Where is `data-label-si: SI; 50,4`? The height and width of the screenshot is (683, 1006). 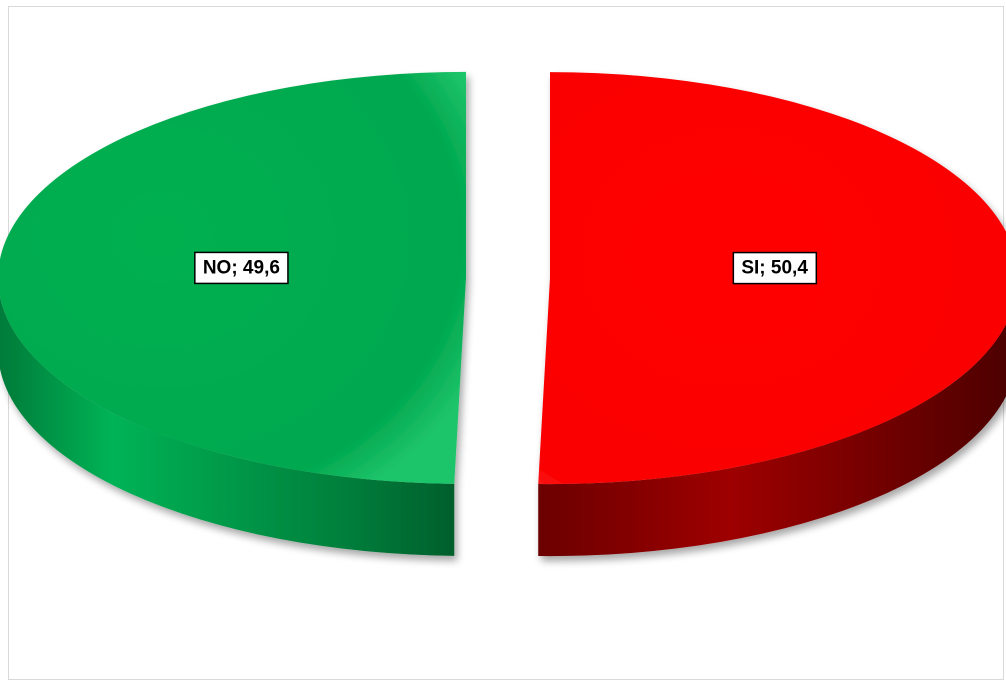
data-label-si: SI; 50,4 is located at coordinates (775, 268).